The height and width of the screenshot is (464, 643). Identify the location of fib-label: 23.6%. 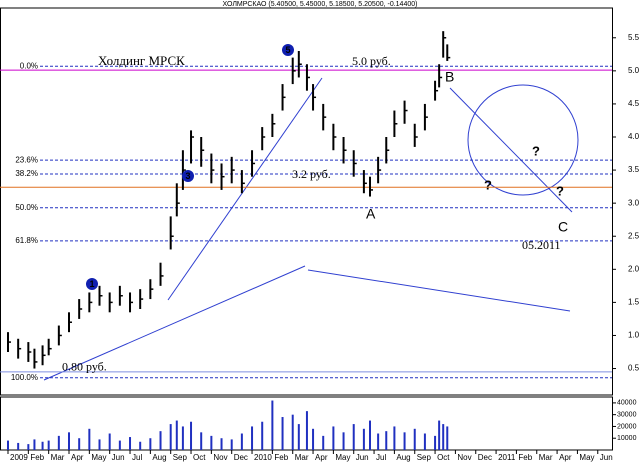
(26, 159).